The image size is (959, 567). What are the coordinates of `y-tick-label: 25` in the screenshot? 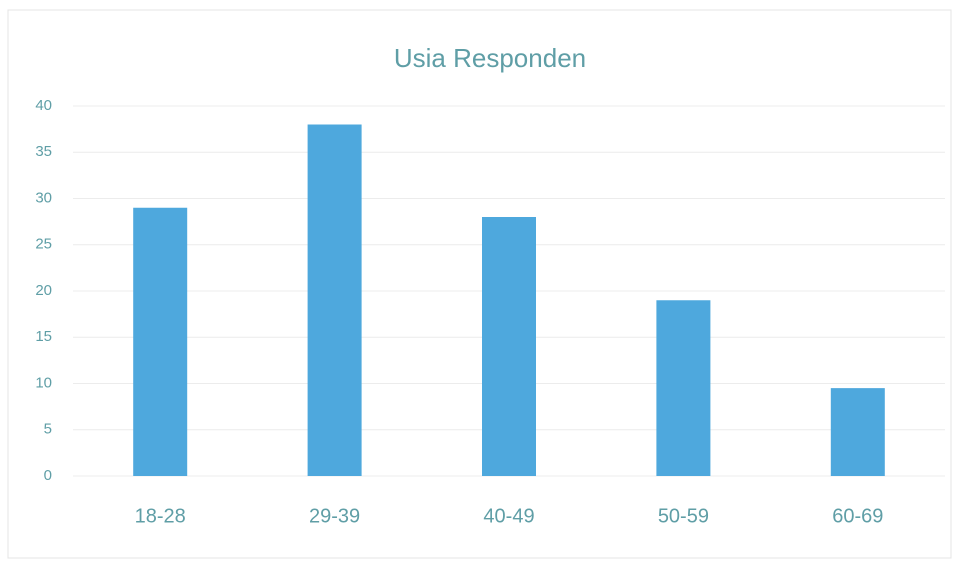 It's located at (43, 244).